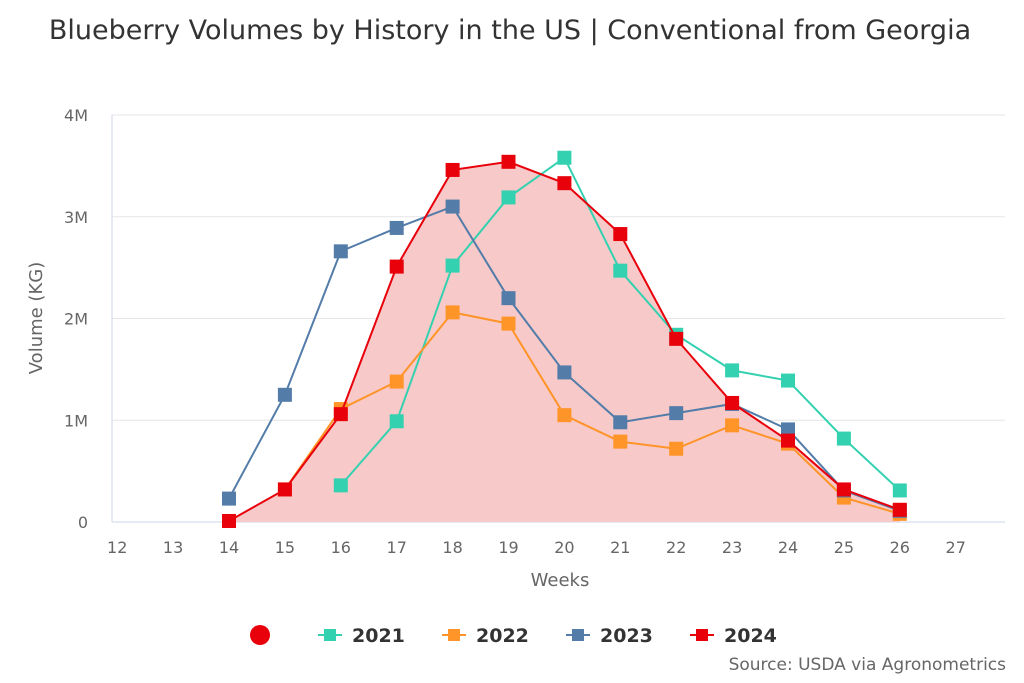 The width and height of the screenshot is (1024, 683). Describe the element at coordinates (454, 635) in the screenshot. I see `legend-marker-2022` at that location.